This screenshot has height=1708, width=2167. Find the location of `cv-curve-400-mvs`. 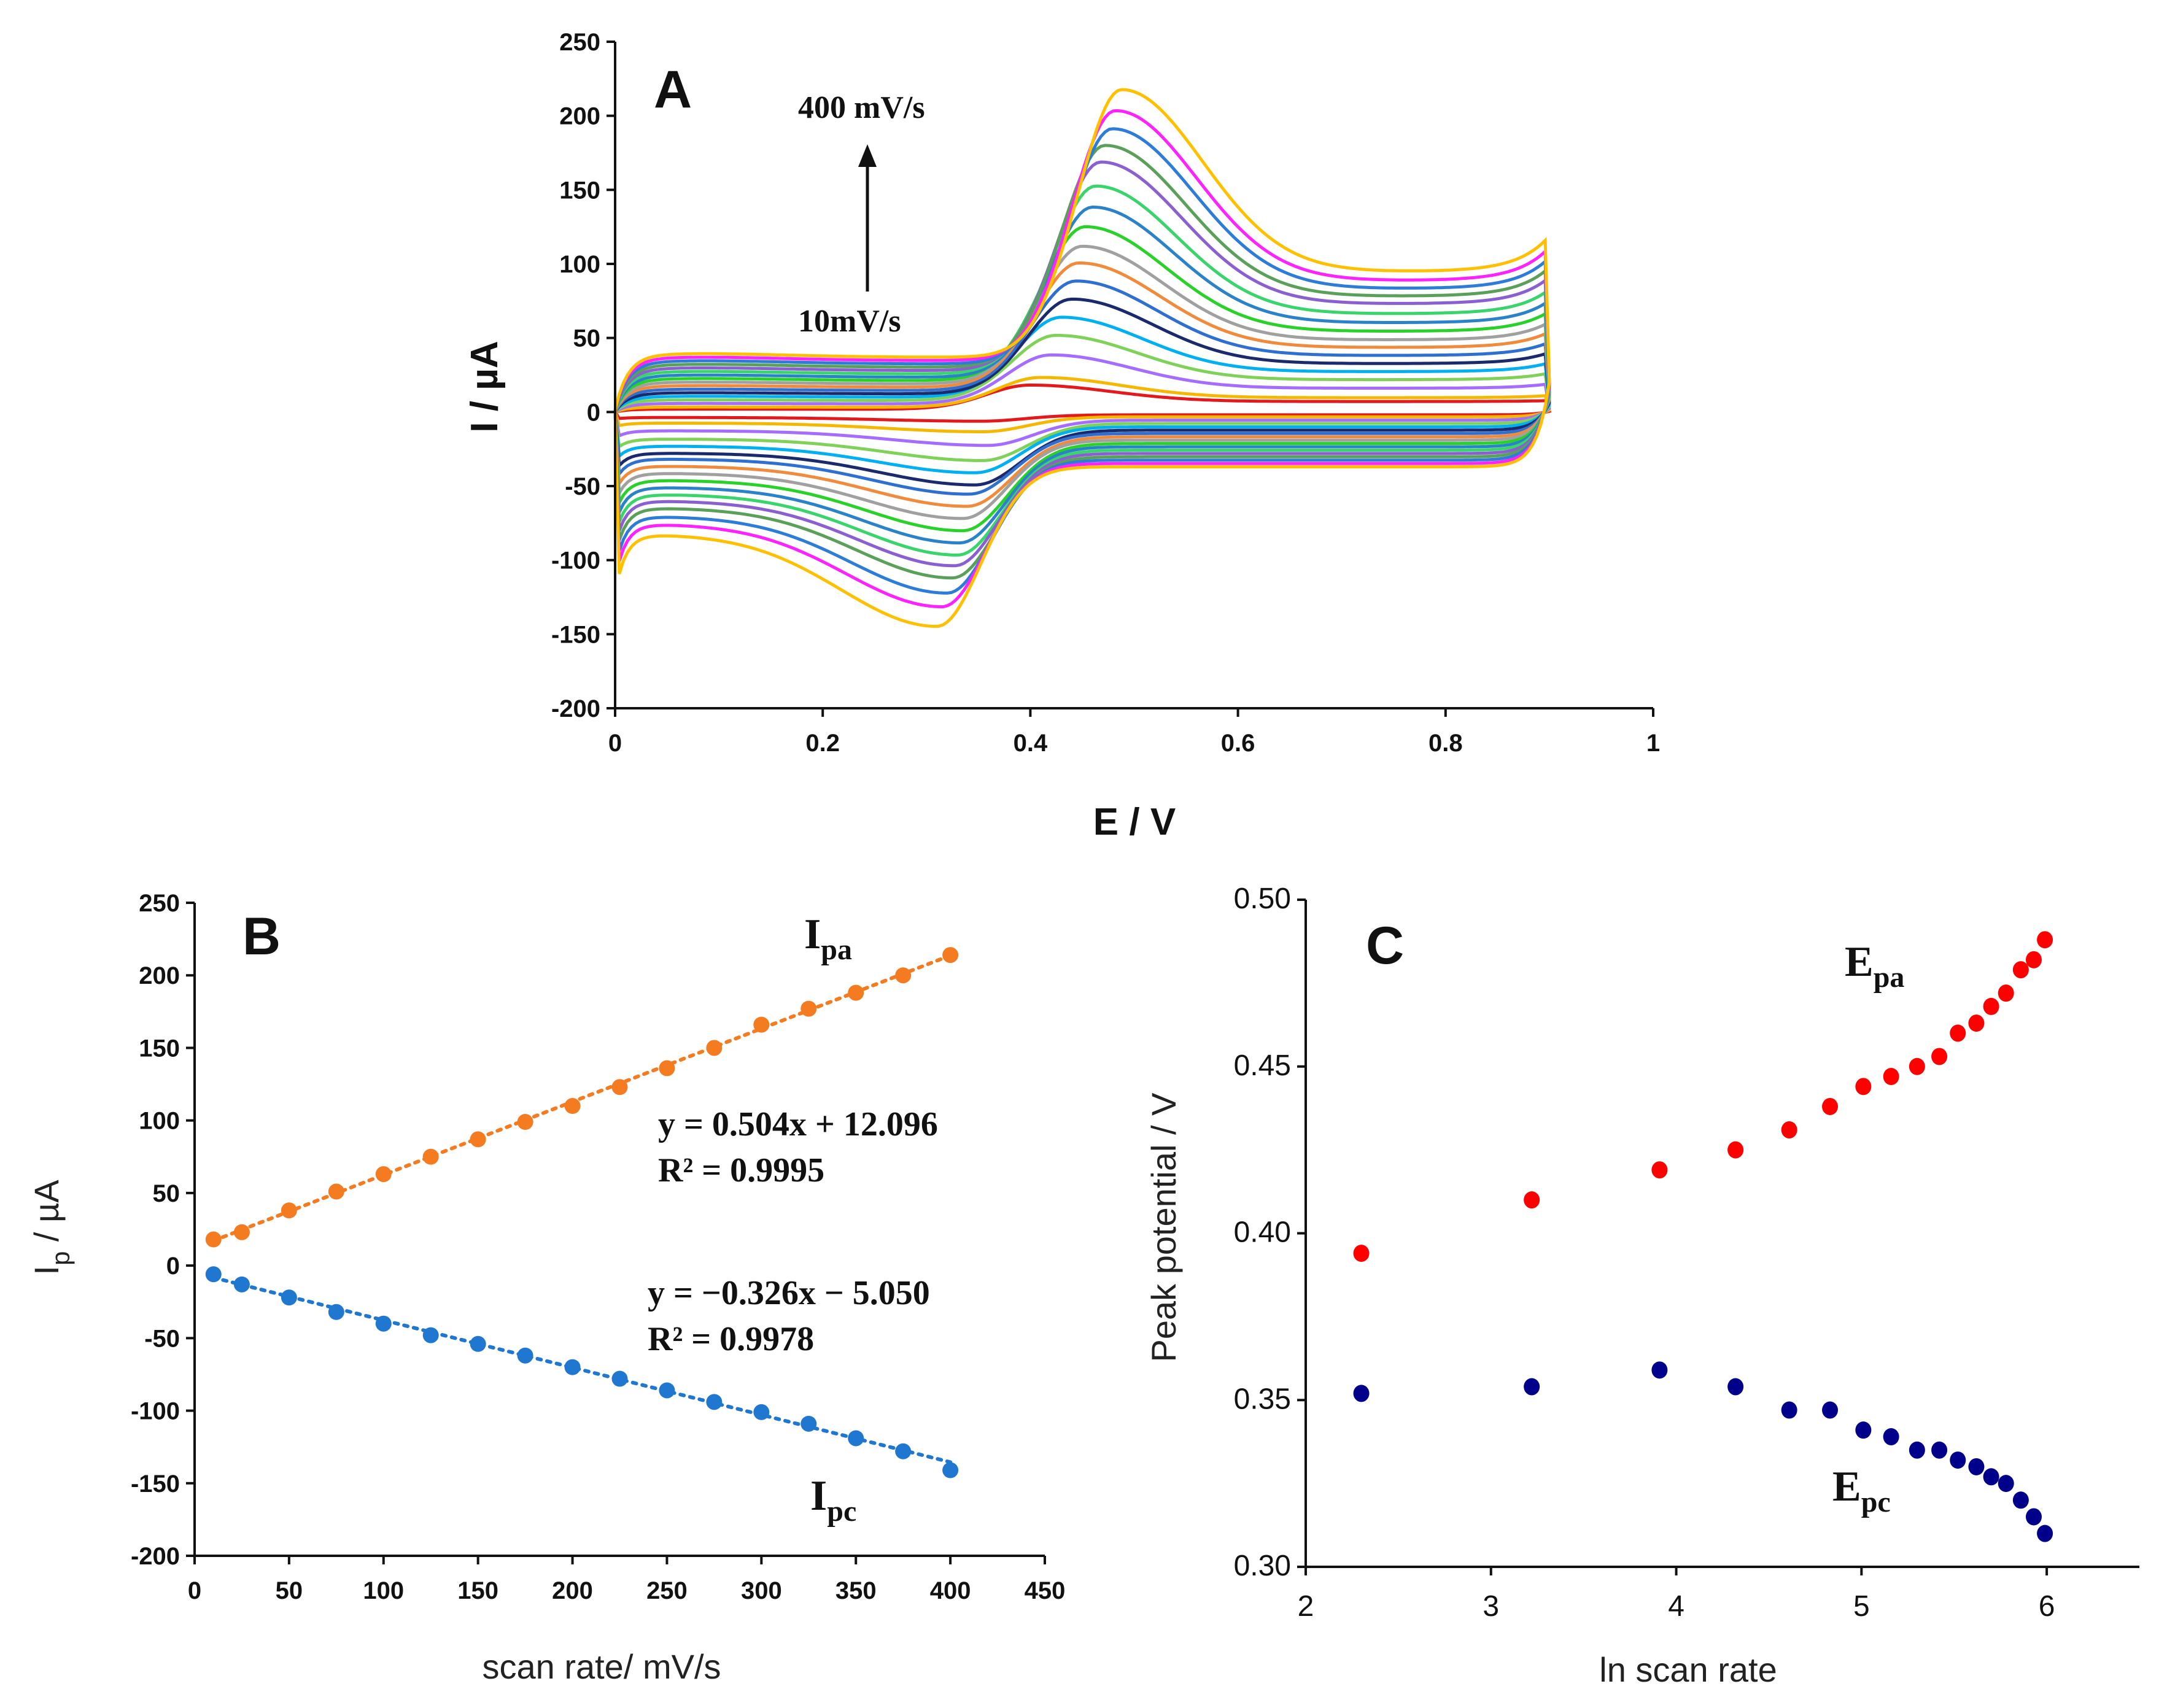

cv-curve-400-mvs is located at coordinates (1082, 358).